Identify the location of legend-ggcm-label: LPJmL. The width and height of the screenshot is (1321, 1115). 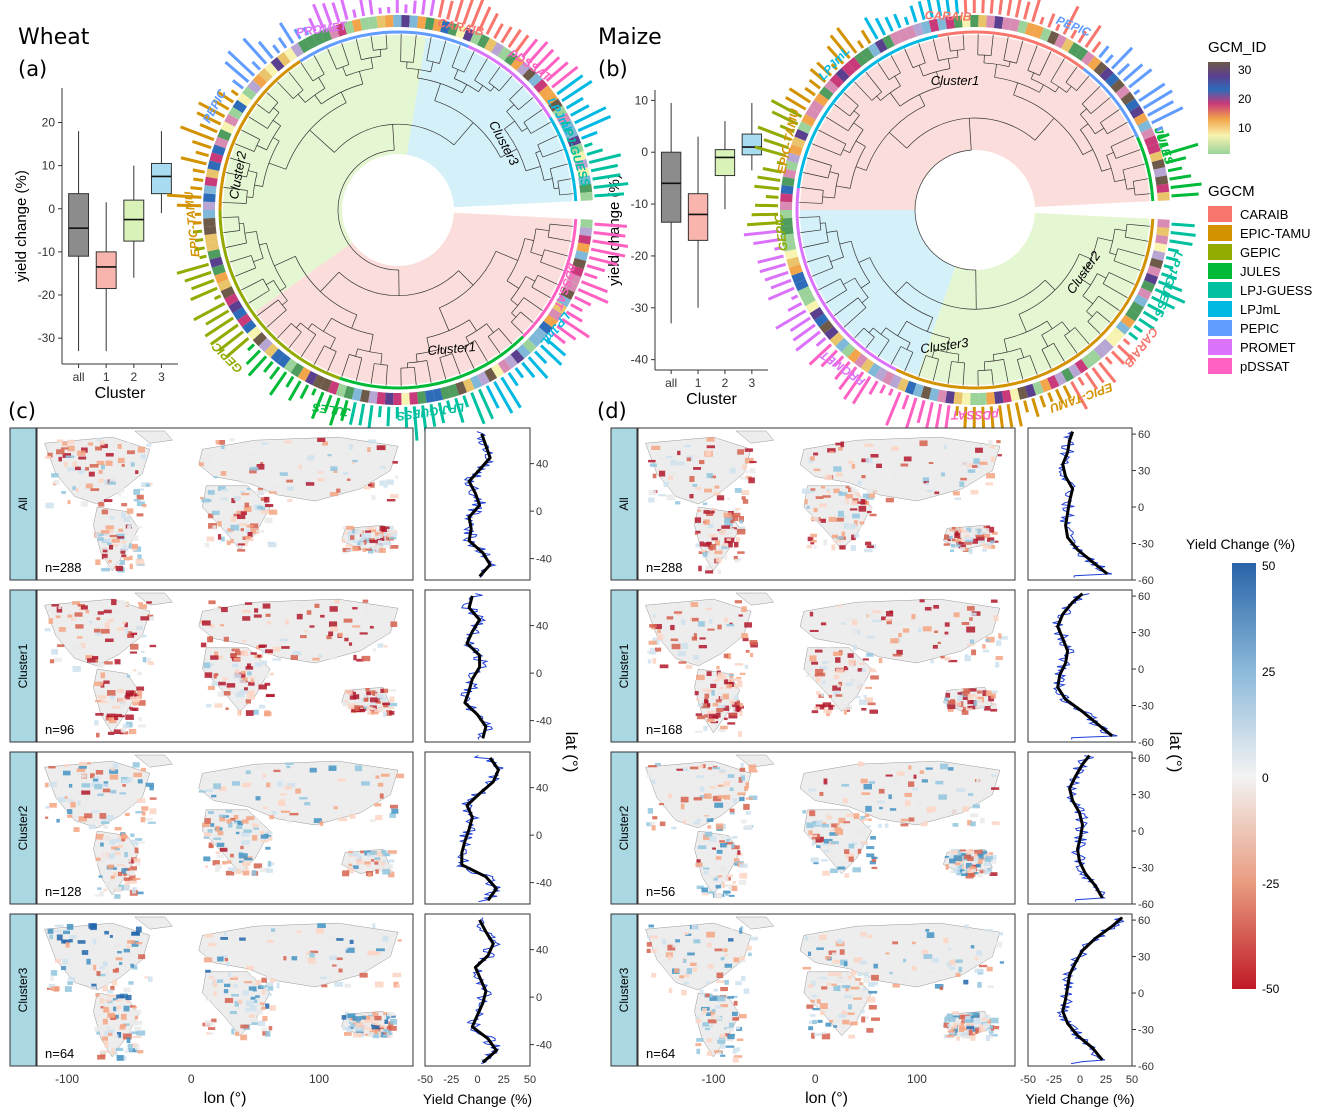
(1260, 309).